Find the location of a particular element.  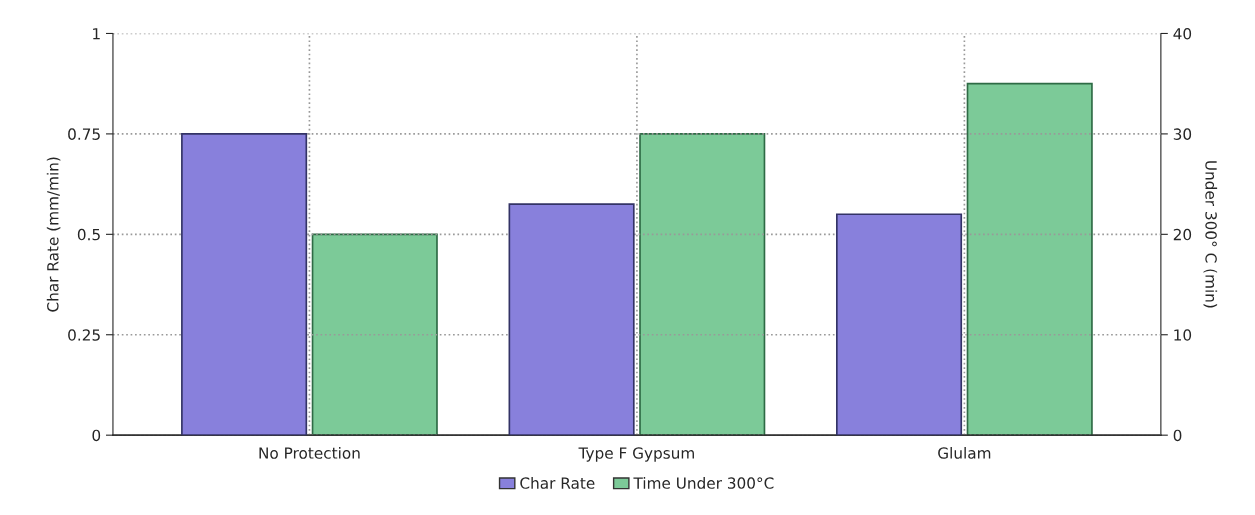

y-tick-label: 0 is located at coordinates (96, 435).